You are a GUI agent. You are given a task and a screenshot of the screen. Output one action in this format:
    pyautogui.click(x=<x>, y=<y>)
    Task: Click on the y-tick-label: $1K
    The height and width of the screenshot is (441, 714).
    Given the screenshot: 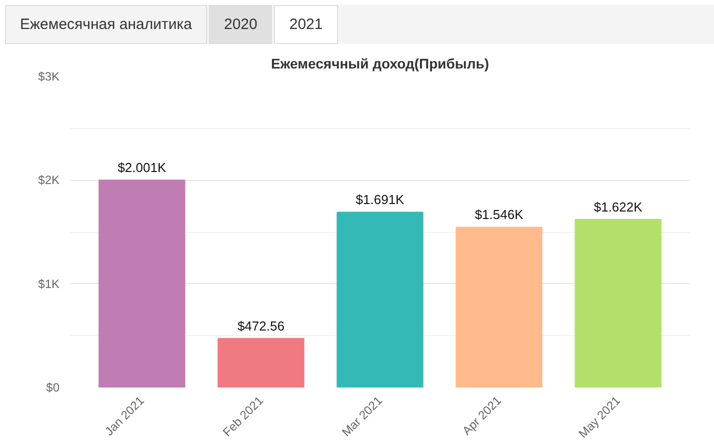 What is the action you would take?
    pyautogui.click(x=49, y=283)
    